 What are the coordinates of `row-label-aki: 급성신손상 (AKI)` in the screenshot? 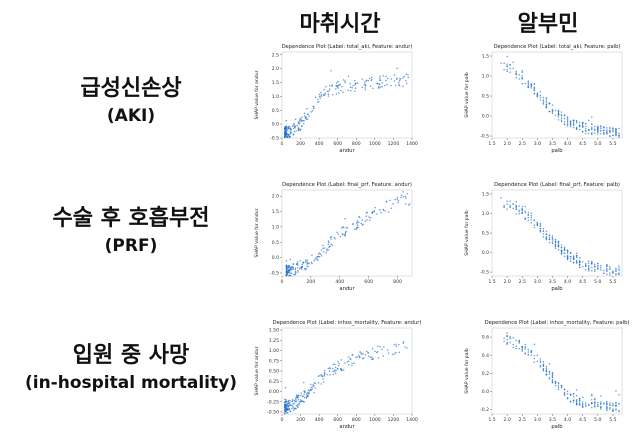 It's located at (131, 98).